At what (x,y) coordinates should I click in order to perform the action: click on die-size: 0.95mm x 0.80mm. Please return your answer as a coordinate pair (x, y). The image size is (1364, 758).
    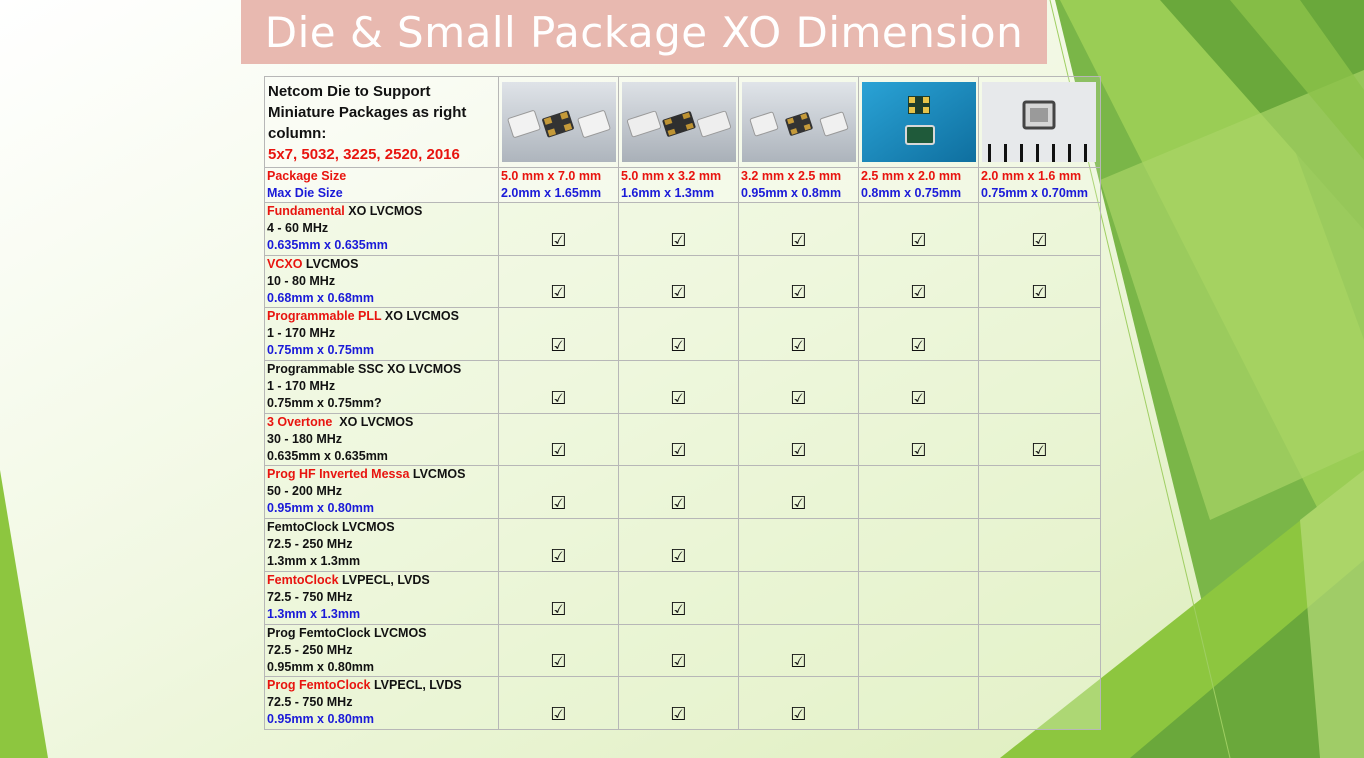
    Looking at the image, I should click on (321, 666).